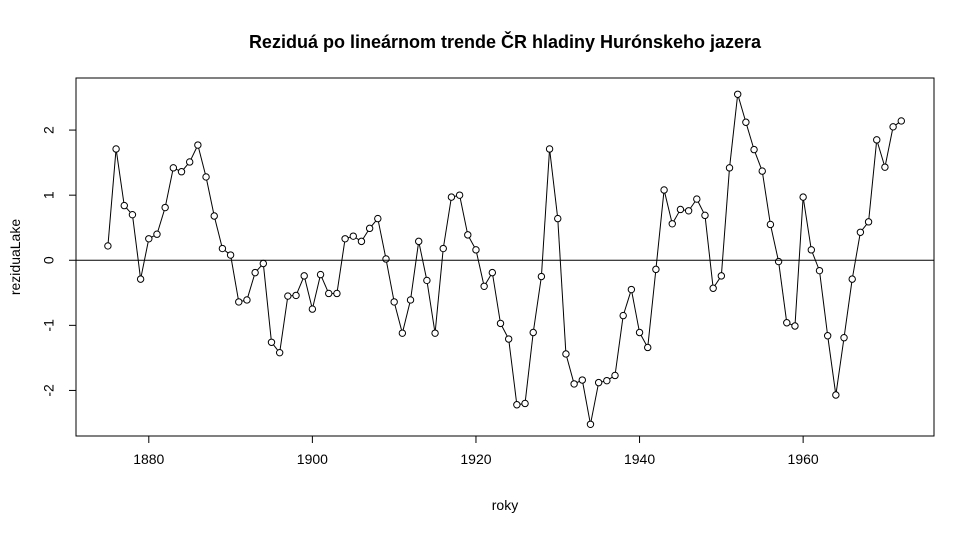 Image resolution: width=974 pixels, height=534 pixels. Describe the element at coordinates (49, 325) in the screenshot. I see `y-tick-label: -1` at that location.